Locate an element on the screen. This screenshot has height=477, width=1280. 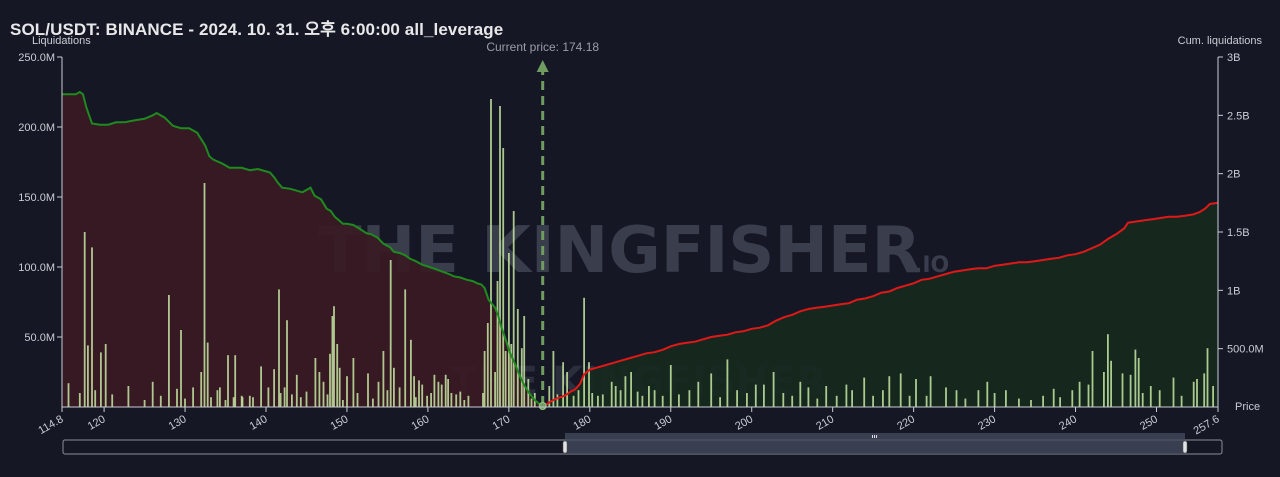
range-slider-left-handle is located at coordinates (565, 447).